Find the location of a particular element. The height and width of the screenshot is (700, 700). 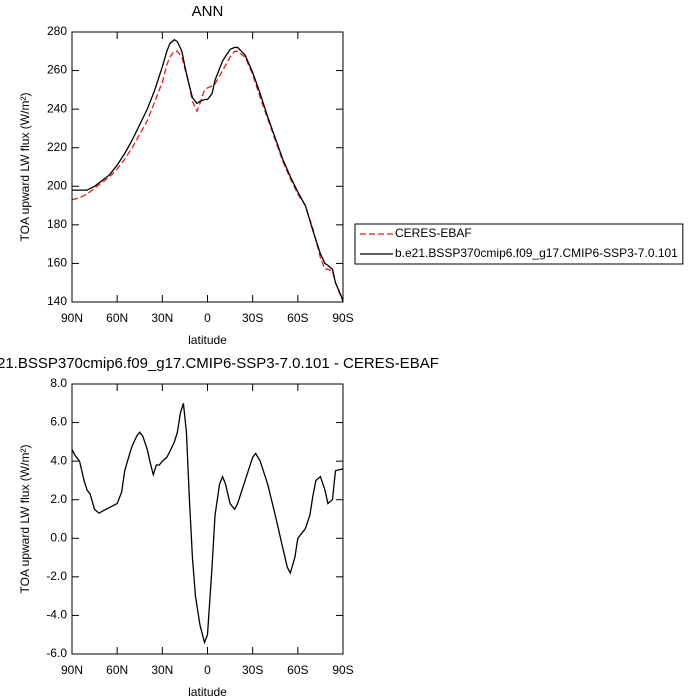

y-tick-label: -2.0 is located at coordinates (56, 576).